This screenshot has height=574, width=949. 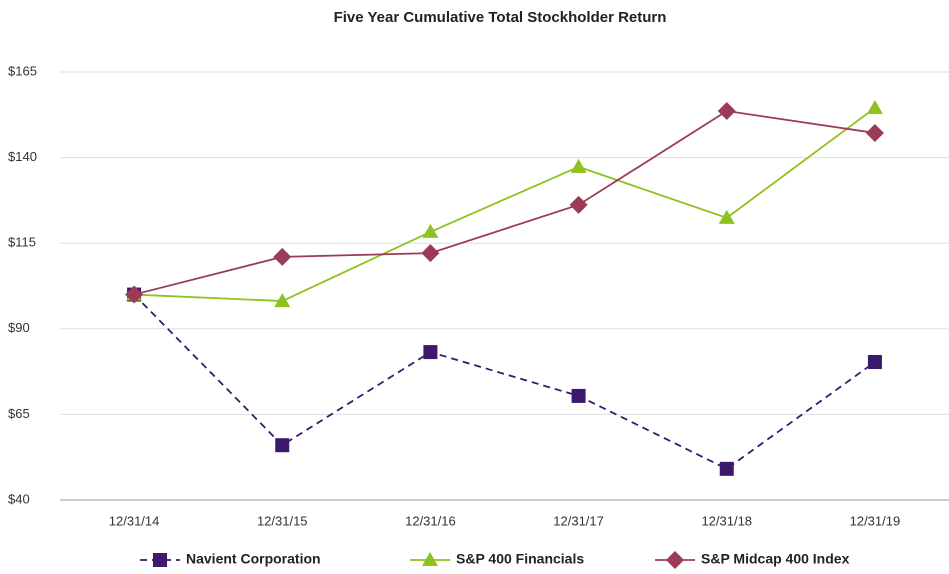 I want to click on y-tick-label: $115, so click(x=22, y=242).